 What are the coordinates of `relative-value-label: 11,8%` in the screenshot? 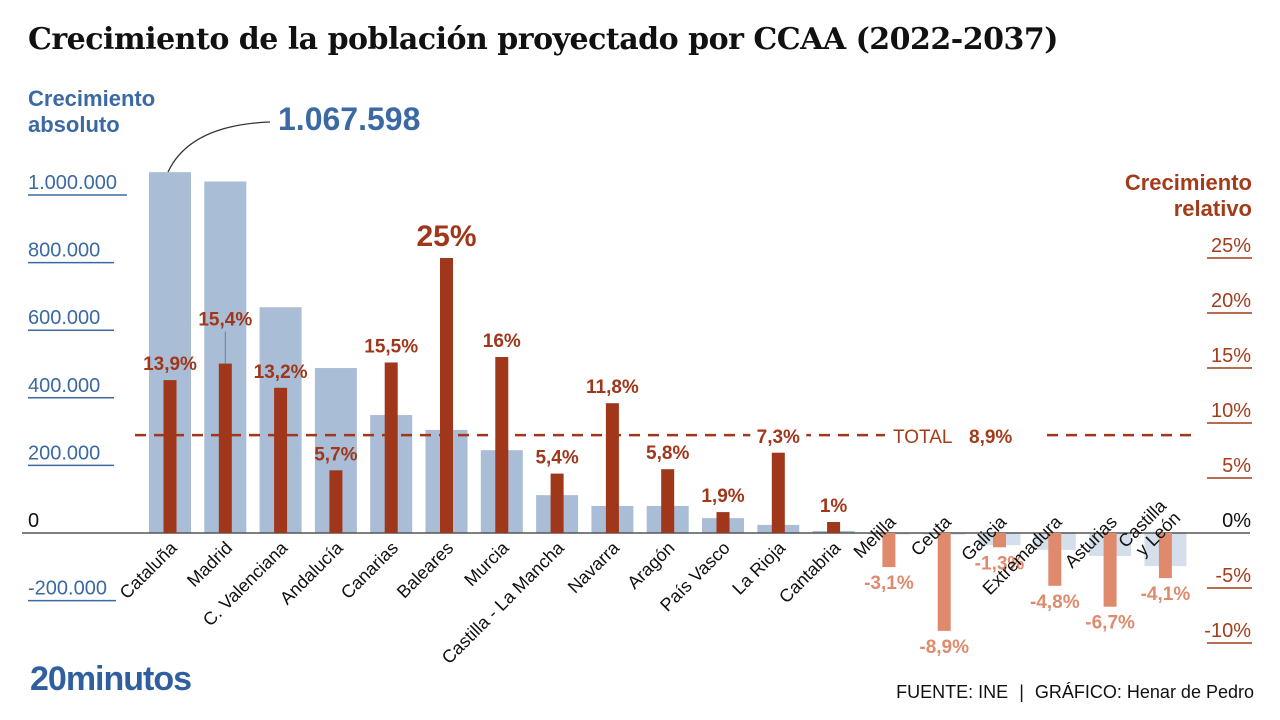 It's located at (612, 387).